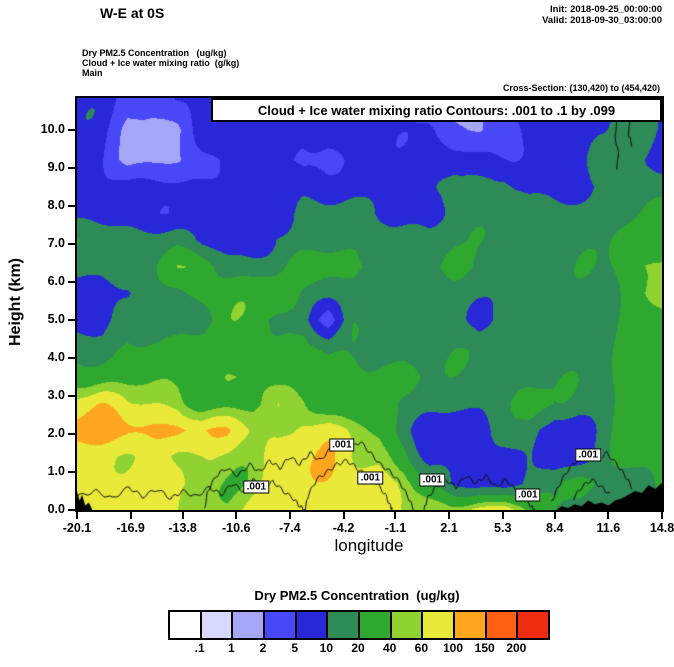  I want to click on colorbar-boundary-label: 100, so click(453, 648).